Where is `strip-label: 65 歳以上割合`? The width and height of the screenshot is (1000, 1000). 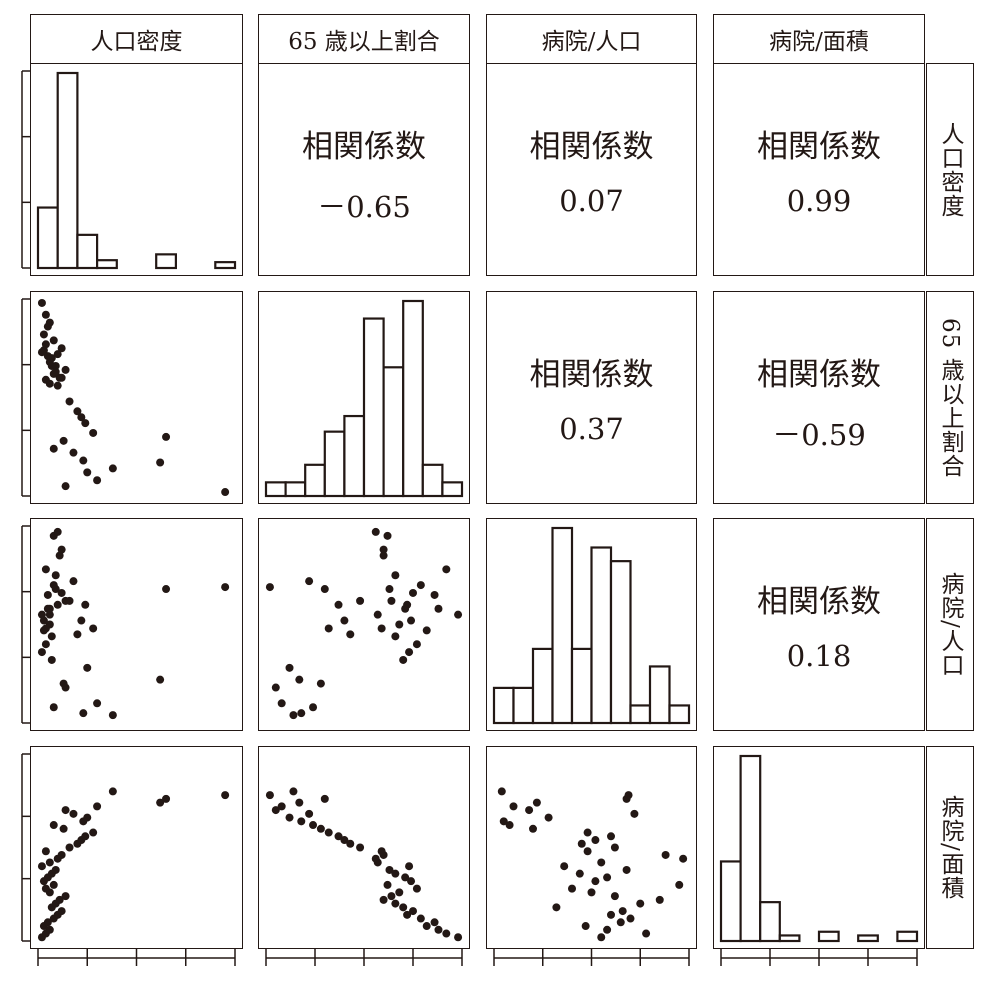
strip-label: 65 歳以上割合 is located at coordinates (950, 397).